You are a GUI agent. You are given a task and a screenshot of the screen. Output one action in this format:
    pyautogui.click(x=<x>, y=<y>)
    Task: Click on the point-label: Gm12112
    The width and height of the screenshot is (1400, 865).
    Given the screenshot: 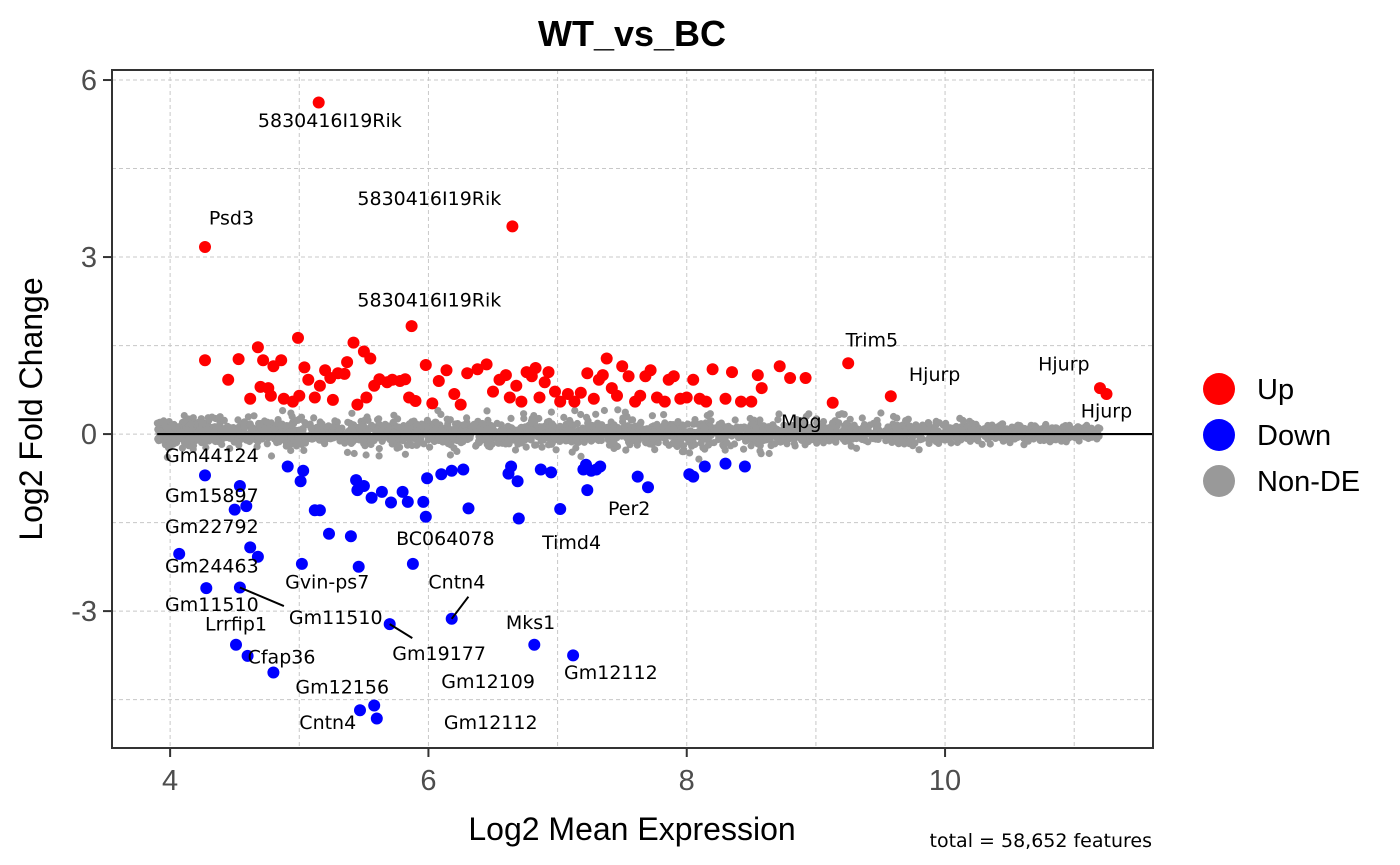 What is the action you would take?
    pyautogui.click(x=611, y=673)
    